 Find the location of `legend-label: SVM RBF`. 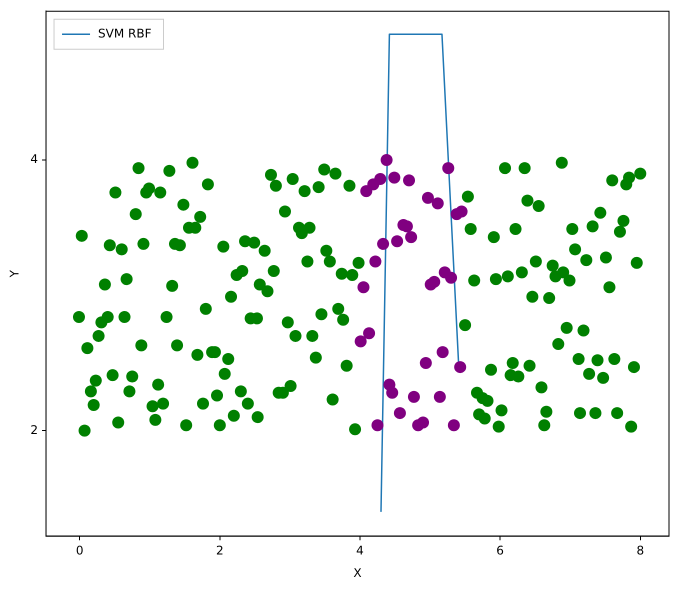

legend-label: SVM RBF is located at coordinates (125, 33).